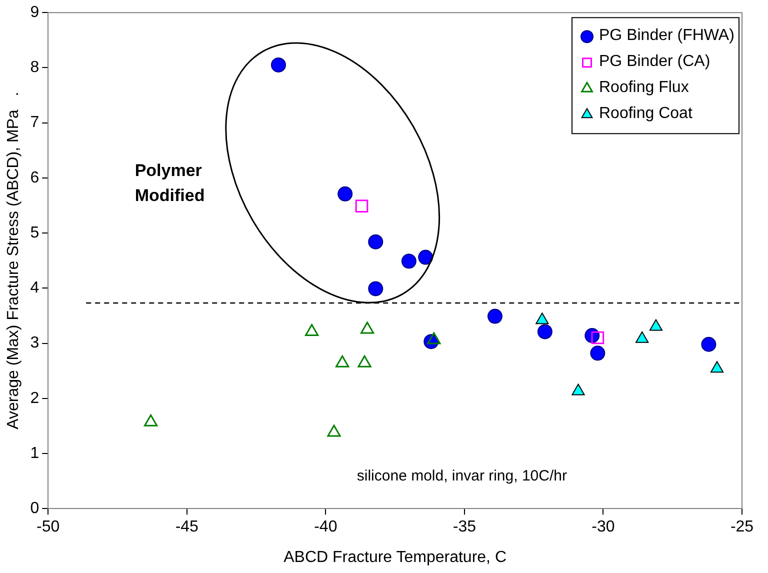 The width and height of the screenshot is (768, 573). Describe the element at coordinates (35, 343) in the screenshot. I see `y-tick-label: 3` at that location.